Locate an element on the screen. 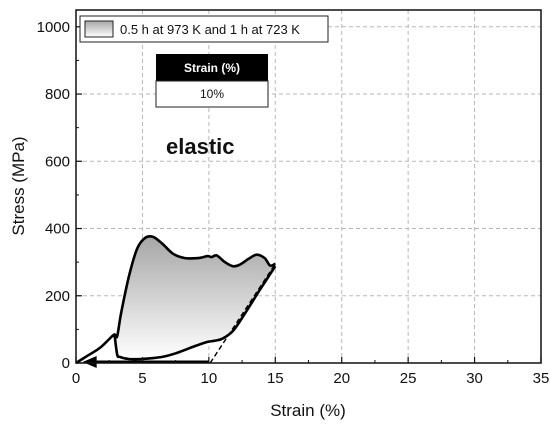 The width and height of the screenshot is (550, 426). x-axis-title: Strain (%) is located at coordinates (308, 410).